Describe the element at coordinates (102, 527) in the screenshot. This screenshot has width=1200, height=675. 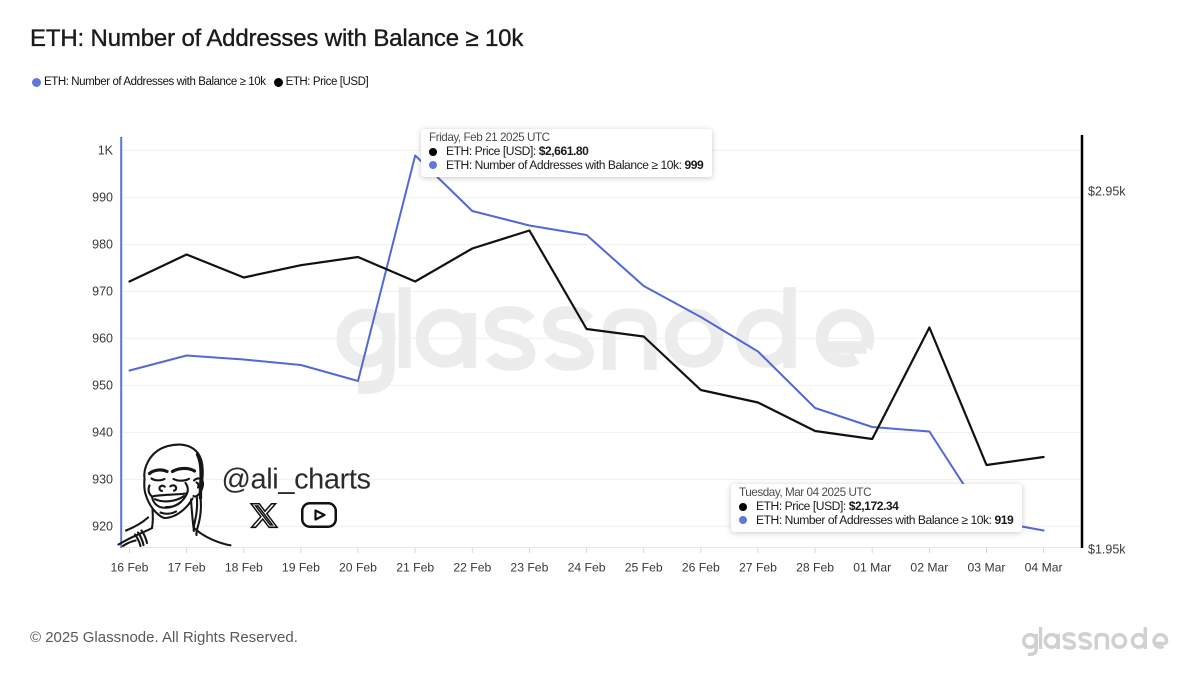
I see `svg-text: 920` at that location.